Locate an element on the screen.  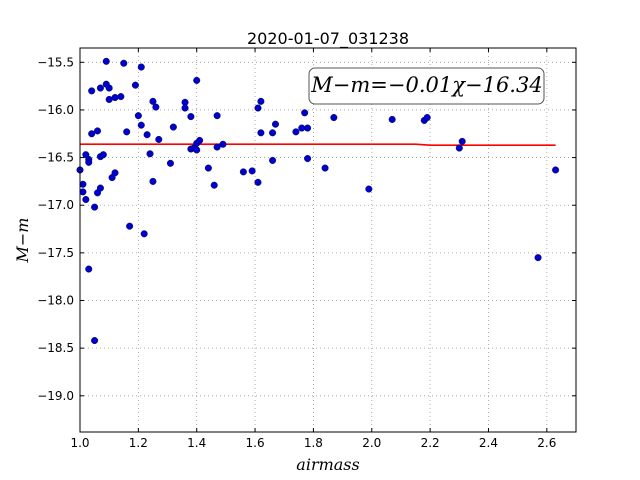
fit-line is located at coordinates (318, 144).